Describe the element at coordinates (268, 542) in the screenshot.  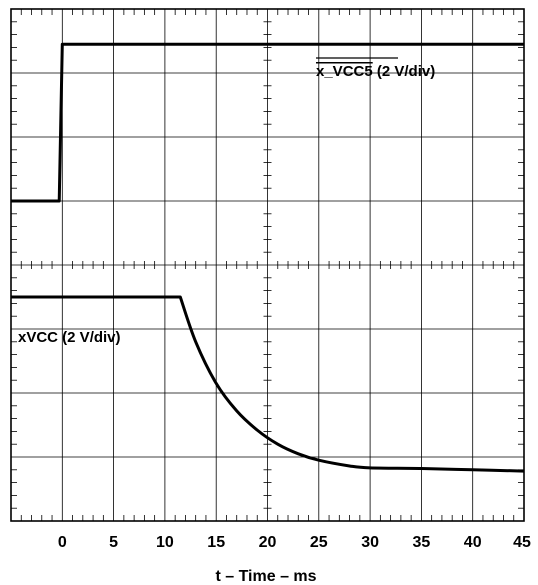
I see `x-tick-label: 20` at that location.